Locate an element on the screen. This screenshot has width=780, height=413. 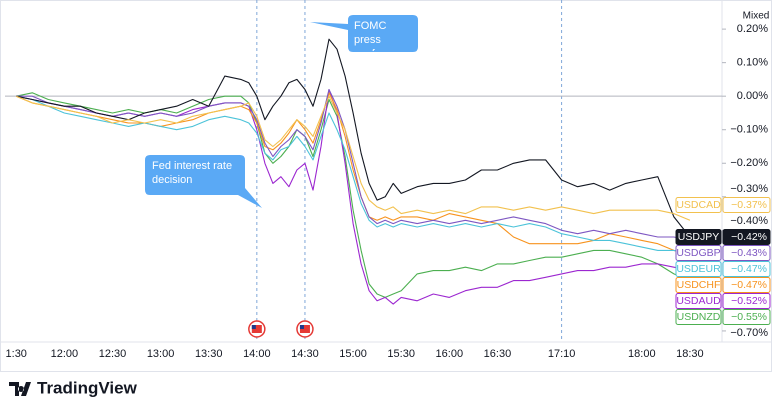
x-tick-label: 12:30 is located at coordinates (113, 354).